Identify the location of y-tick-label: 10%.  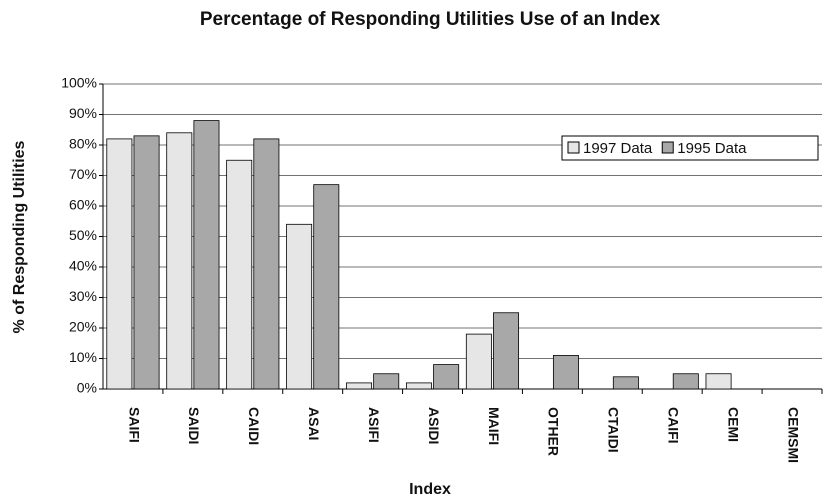
(83, 357).